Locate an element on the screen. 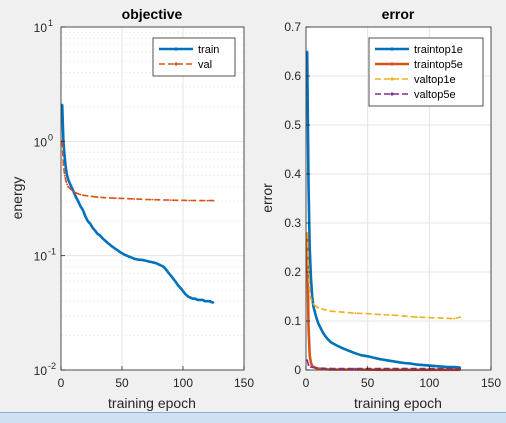  error-xtick-label: 100 is located at coordinates (429, 383).